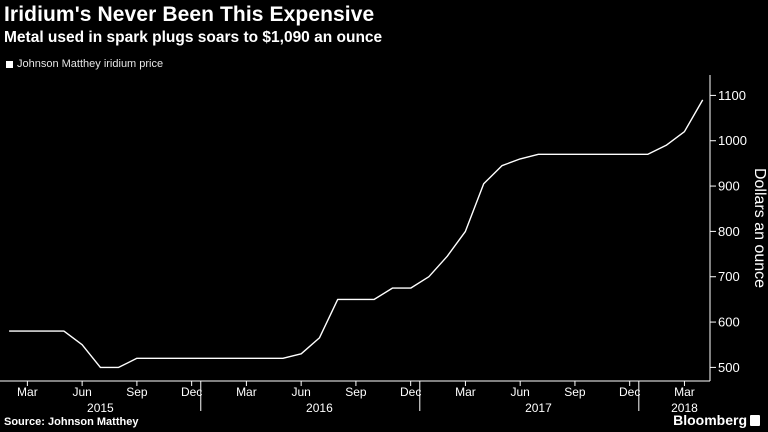 The height and width of the screenshot is (432, 768). I want to click on chart-title: Iridium's Never Been This Expensive, so click(189, 14).